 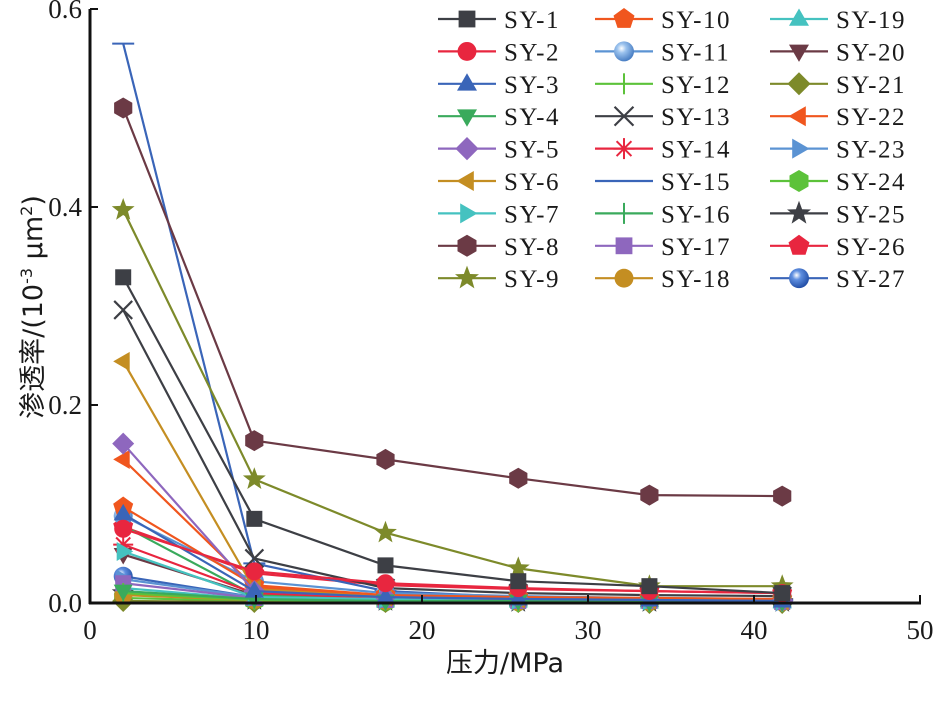 What do you see at coordinates (532, 247) in the screenshot?
I see `legend-label: SY-8` at bounding box center [532, 247].